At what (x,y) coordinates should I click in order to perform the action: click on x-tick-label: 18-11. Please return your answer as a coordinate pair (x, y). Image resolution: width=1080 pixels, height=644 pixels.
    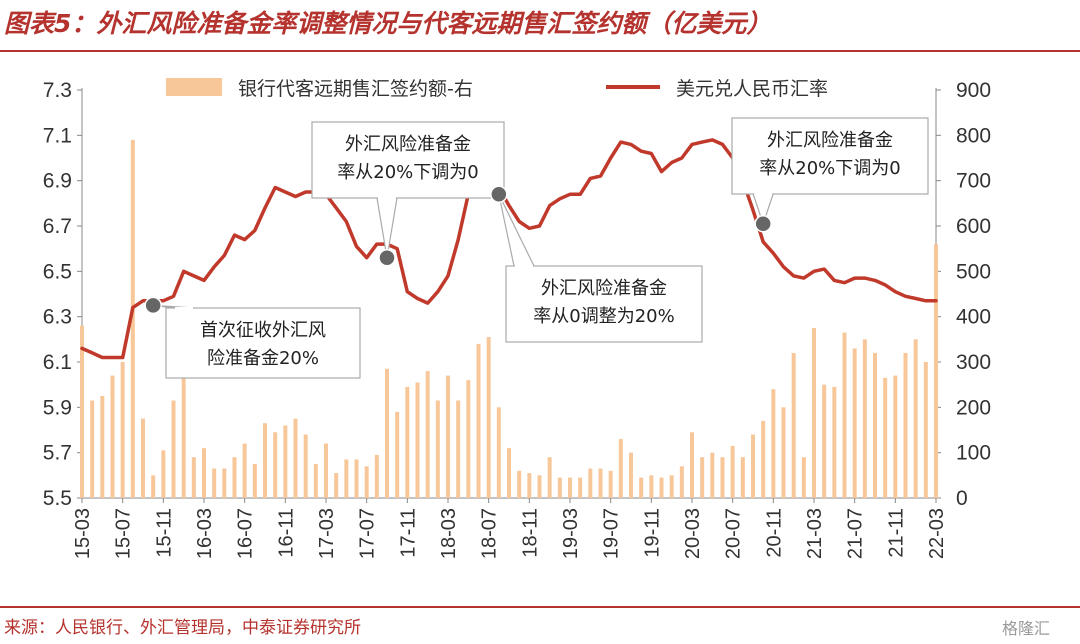
    Looking at the image, I should click on (530, 533).